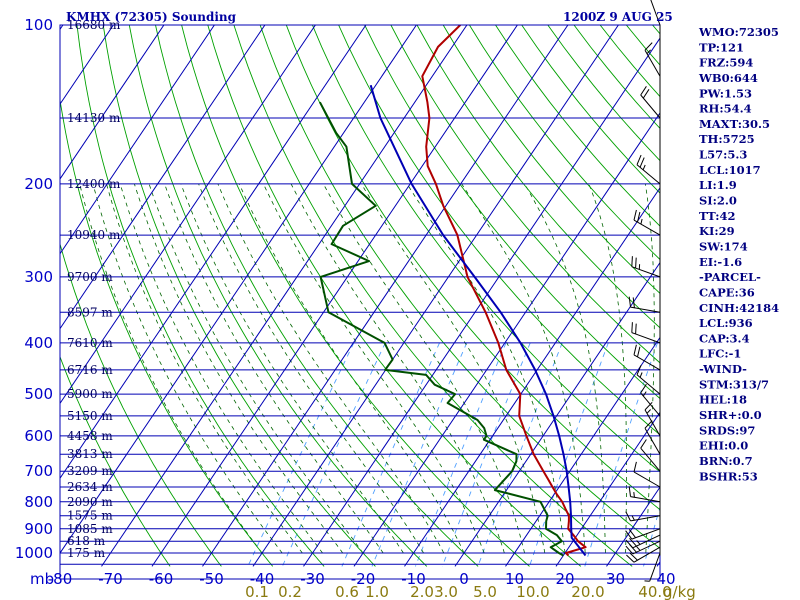 The image size is (800, 600). What do you see at coordinates (727, 292) in the screenshot?
I see `index-entry: CAPE:36` at bounding box center [727, 292].